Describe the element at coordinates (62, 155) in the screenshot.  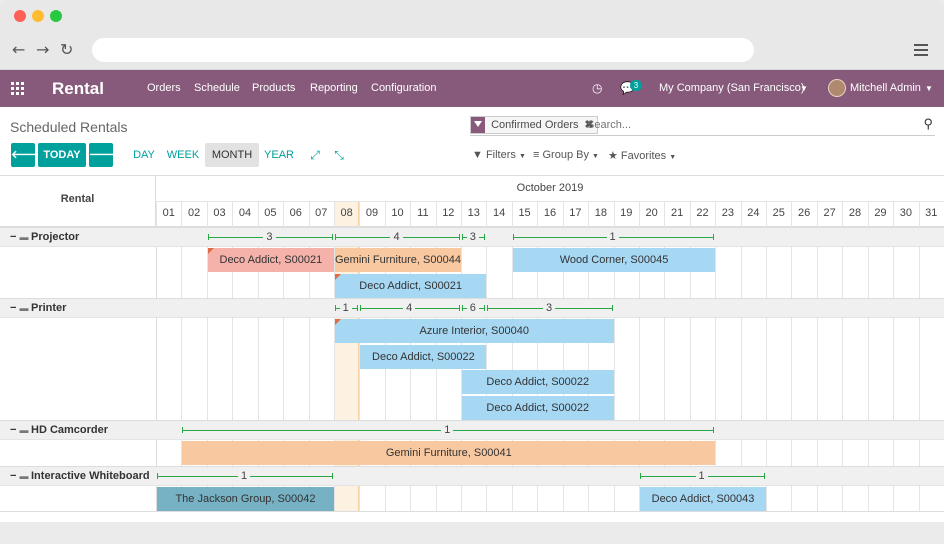
I see `today-button: TODAY` at that location.